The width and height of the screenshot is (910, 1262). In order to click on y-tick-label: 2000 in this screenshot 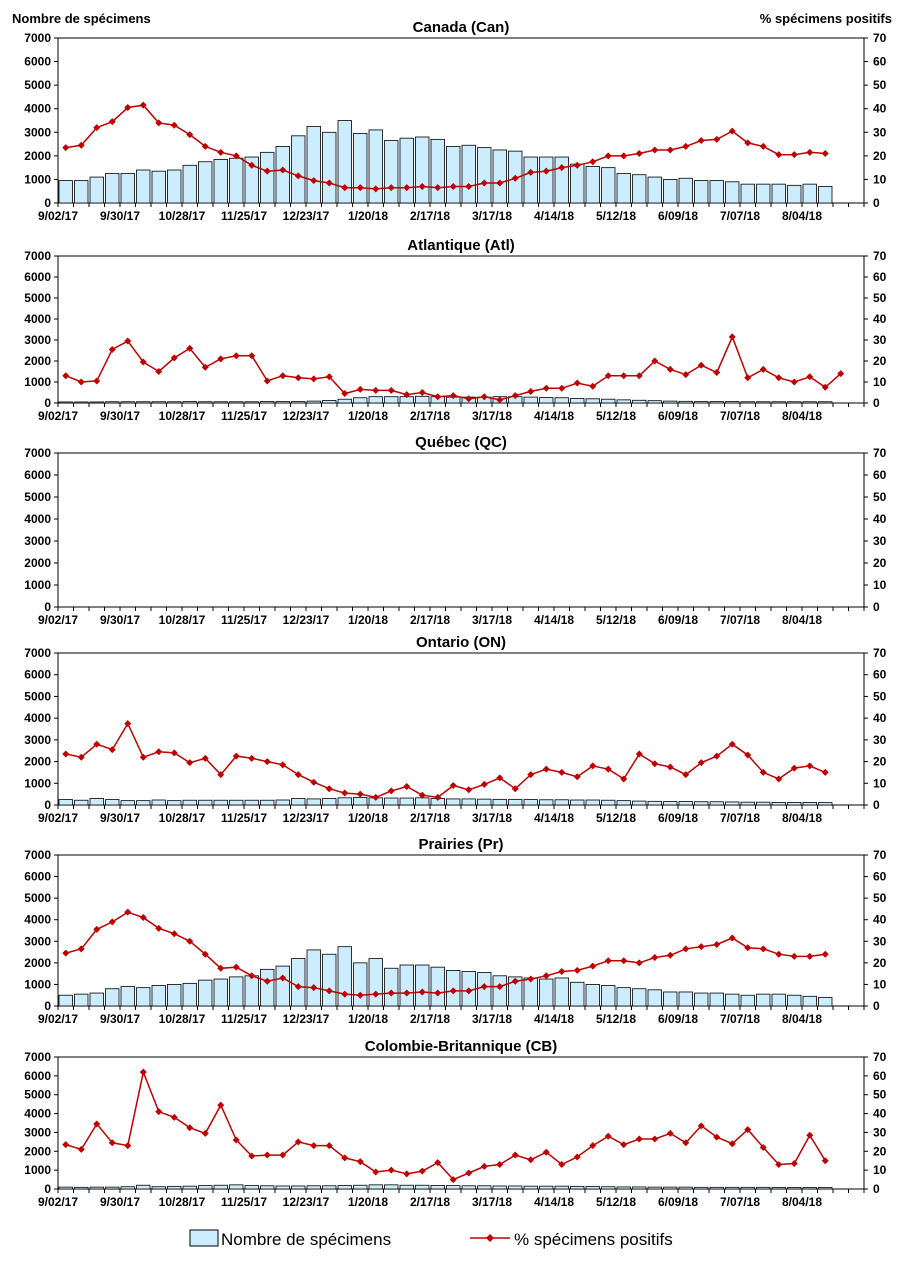, I will do `click(37, 1151)`.